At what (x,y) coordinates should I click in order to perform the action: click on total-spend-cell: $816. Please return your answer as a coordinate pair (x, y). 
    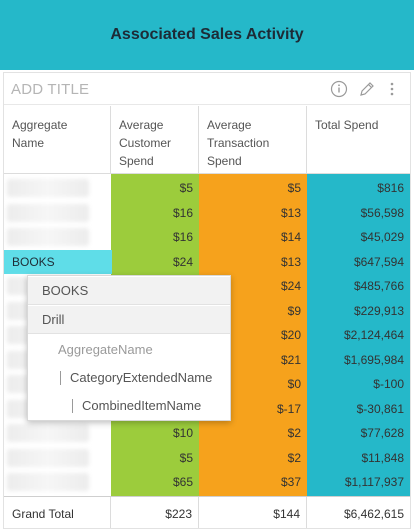
    Looking at the image, I should click on (390, 188).